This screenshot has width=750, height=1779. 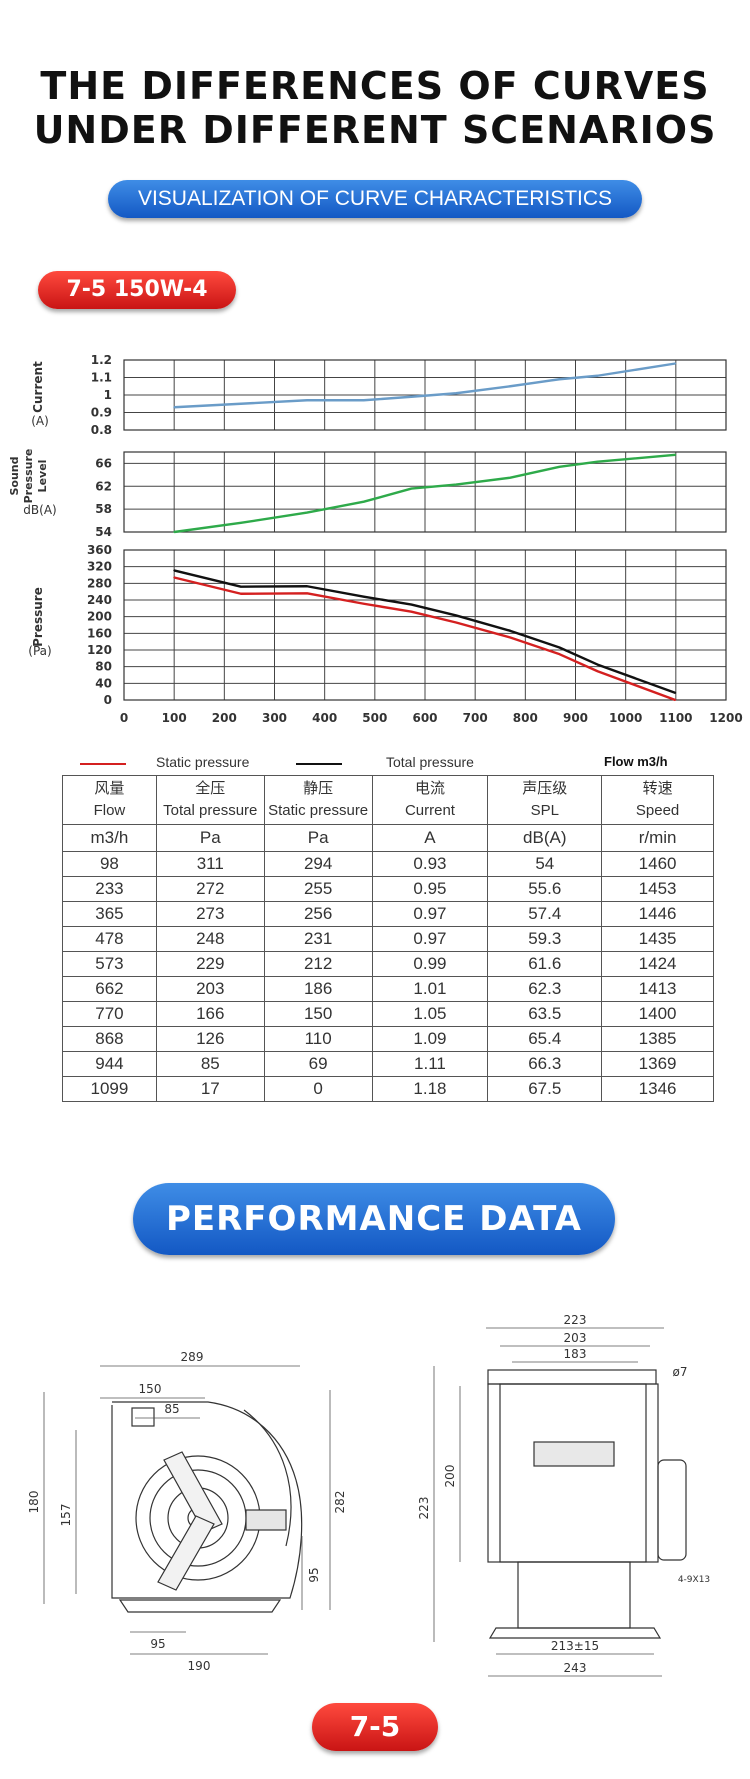 What do you see at coordinates (587, 1504) in the screenshot?
I see `side-view` at bounding box center [587, 1504].